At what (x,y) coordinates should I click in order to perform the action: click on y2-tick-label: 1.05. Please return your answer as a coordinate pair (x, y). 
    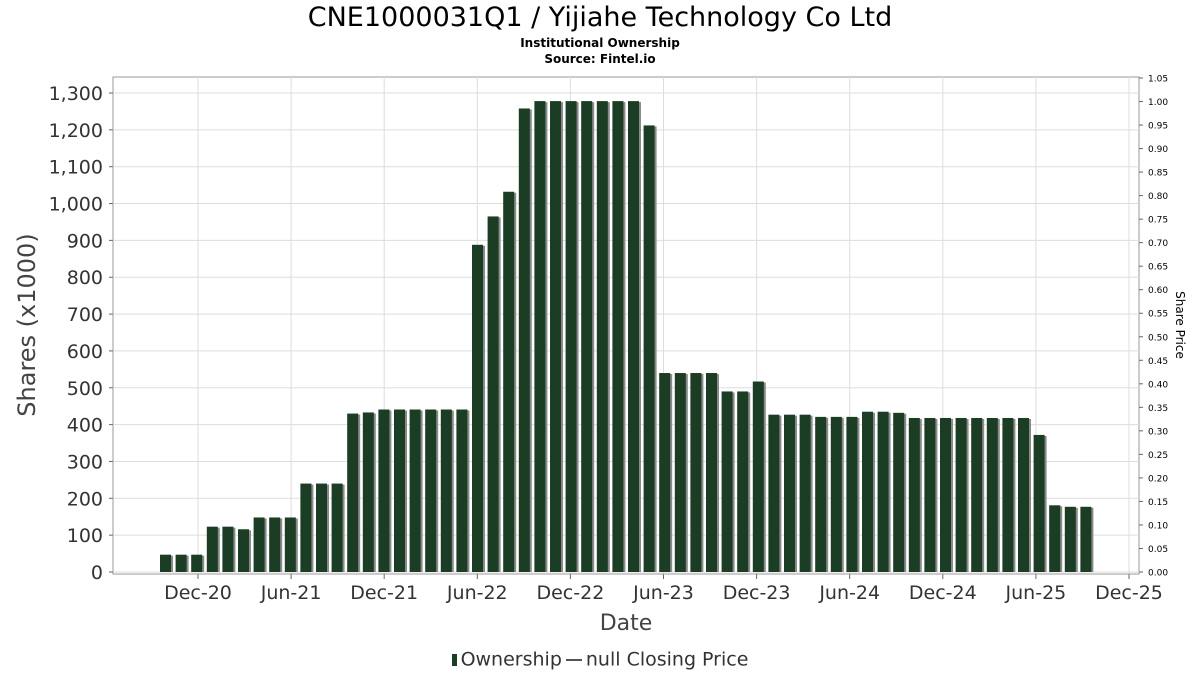
    Looking at the image, I should click on (1158, 80).